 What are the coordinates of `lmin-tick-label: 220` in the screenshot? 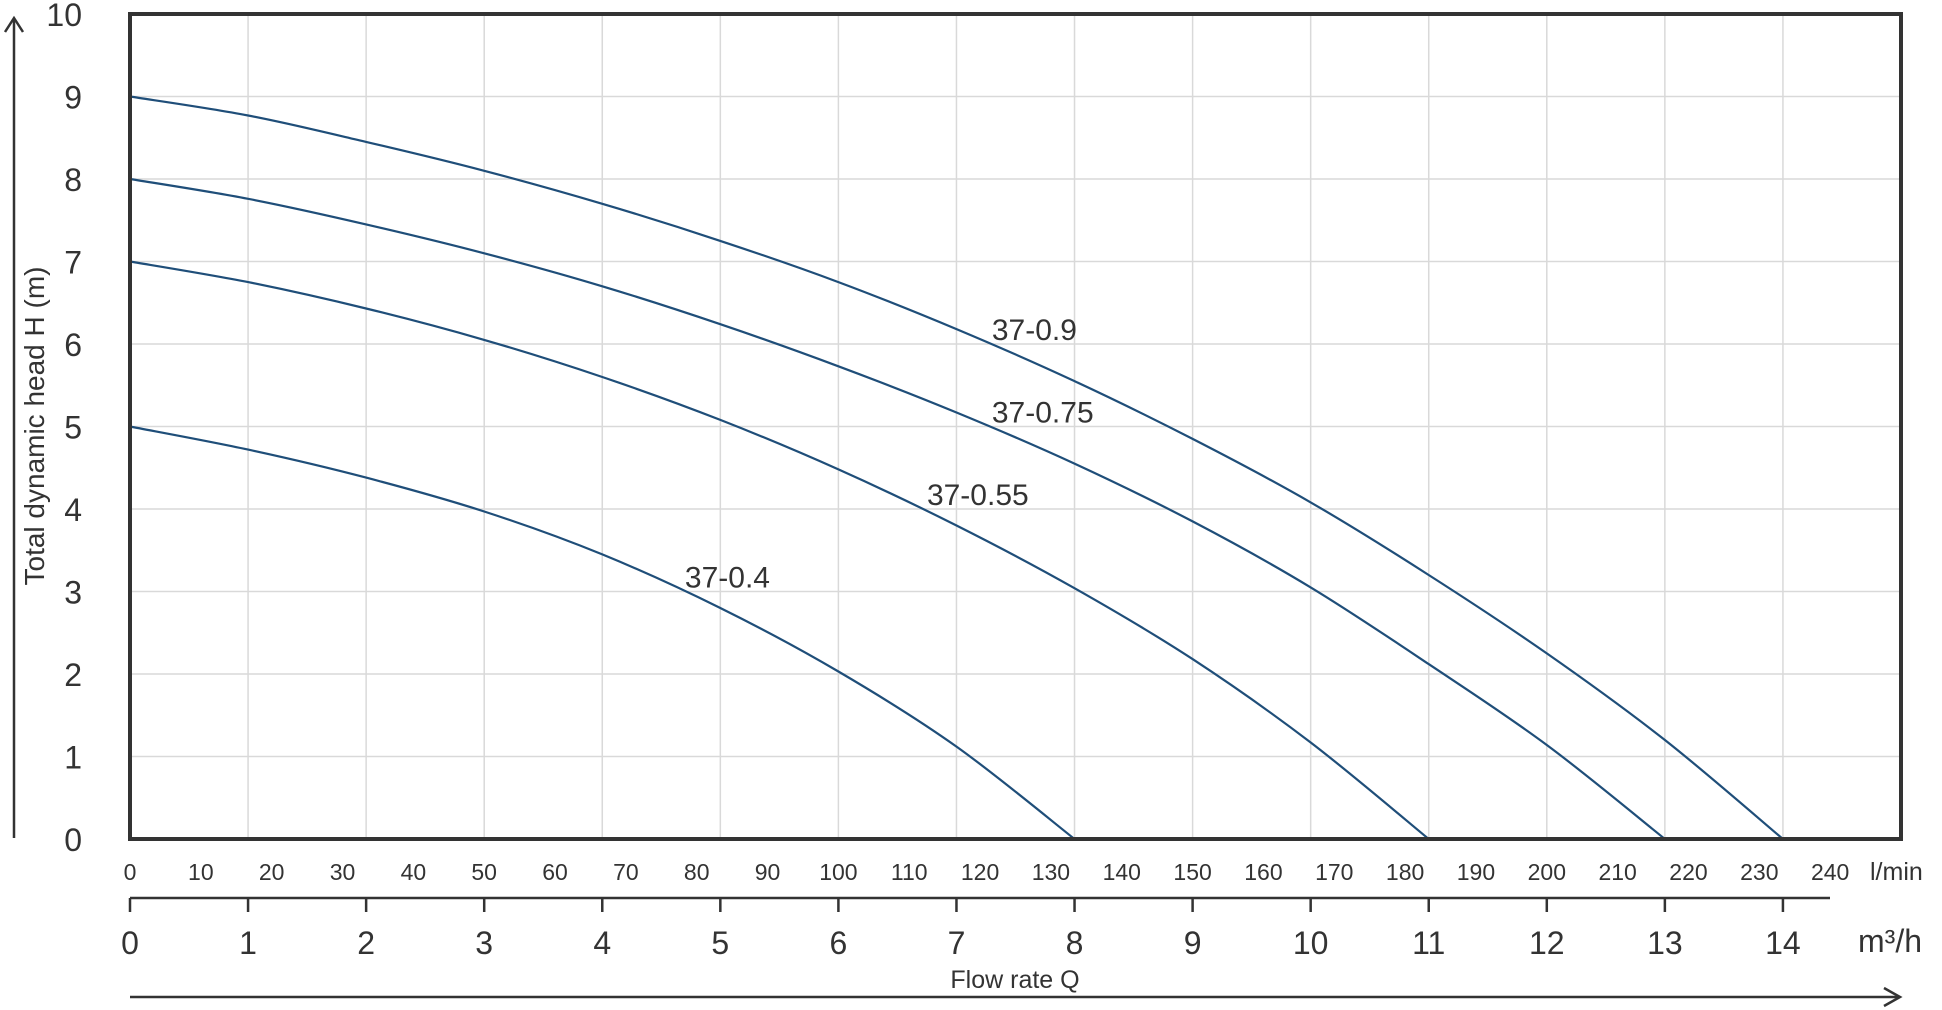 It's located at (1688, 872).